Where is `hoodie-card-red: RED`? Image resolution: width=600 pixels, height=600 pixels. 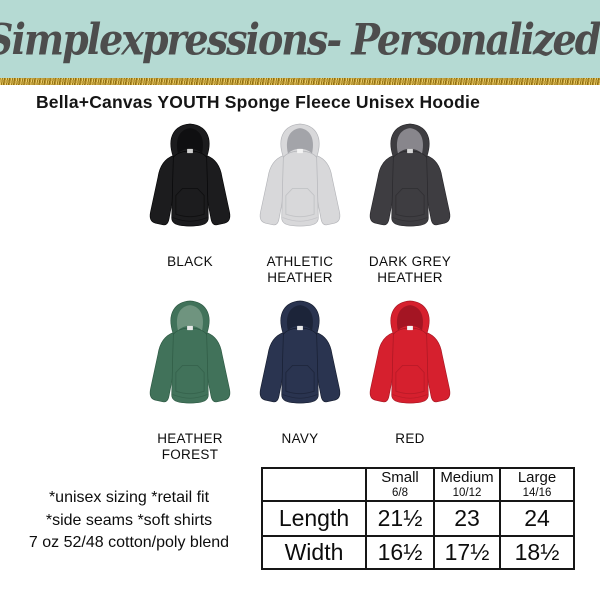
hoodie-card-red: RED is located at coordinates (410, 379).